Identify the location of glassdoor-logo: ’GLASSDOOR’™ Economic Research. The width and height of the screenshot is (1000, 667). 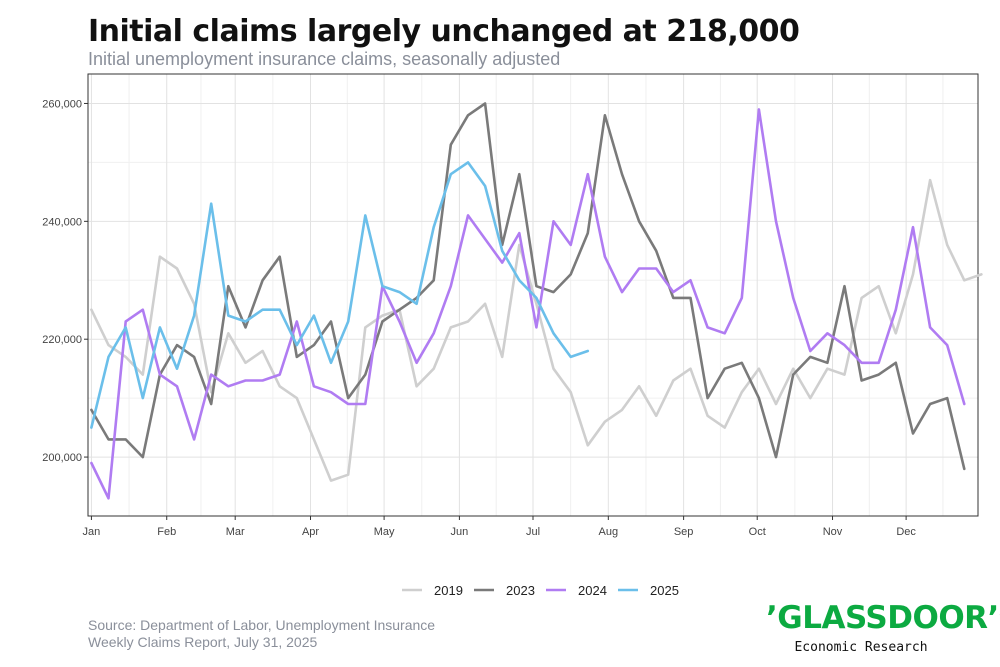
(883, 627).